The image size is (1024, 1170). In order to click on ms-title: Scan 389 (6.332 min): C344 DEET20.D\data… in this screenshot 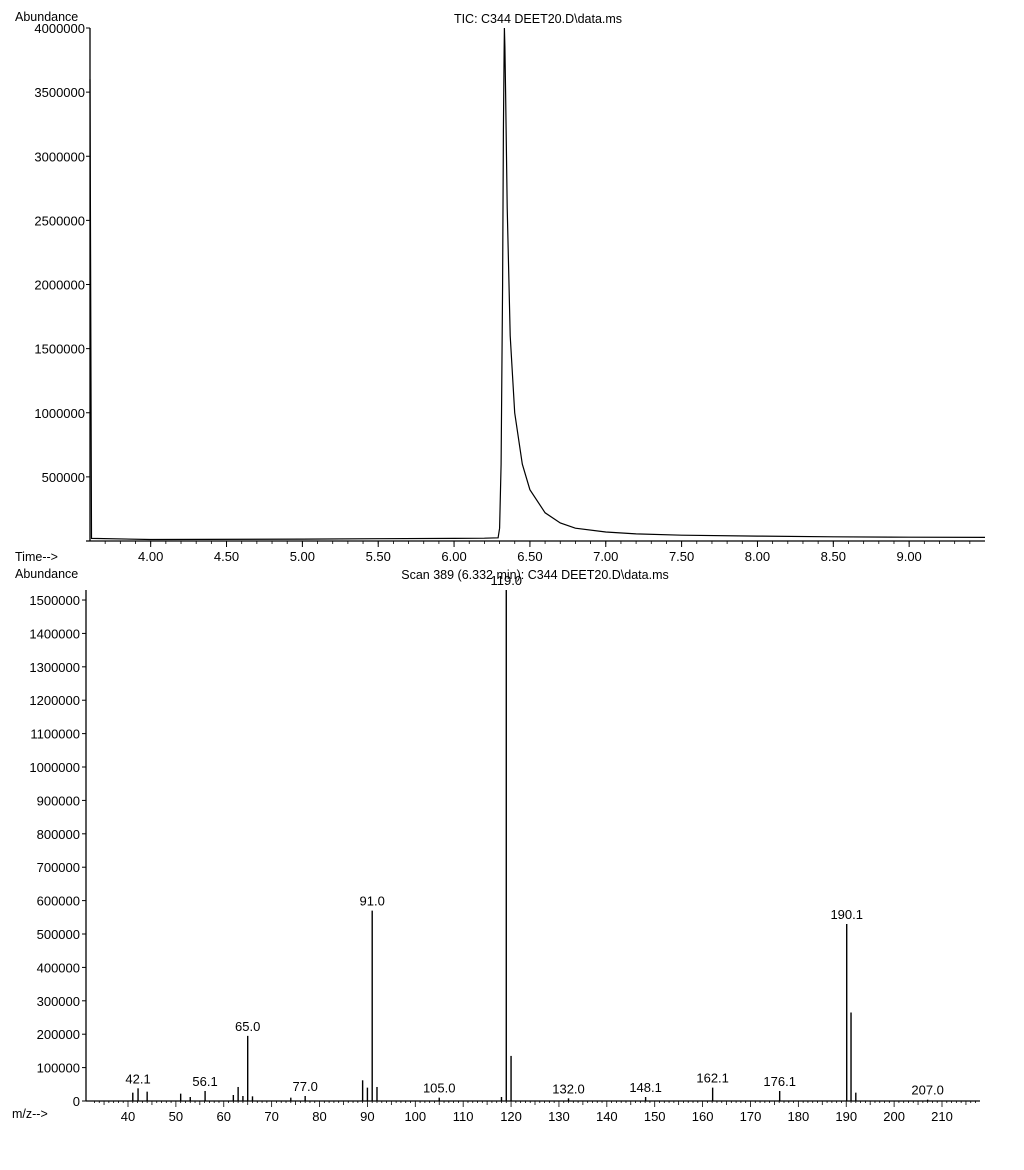, I will do `click(535, 575)`.